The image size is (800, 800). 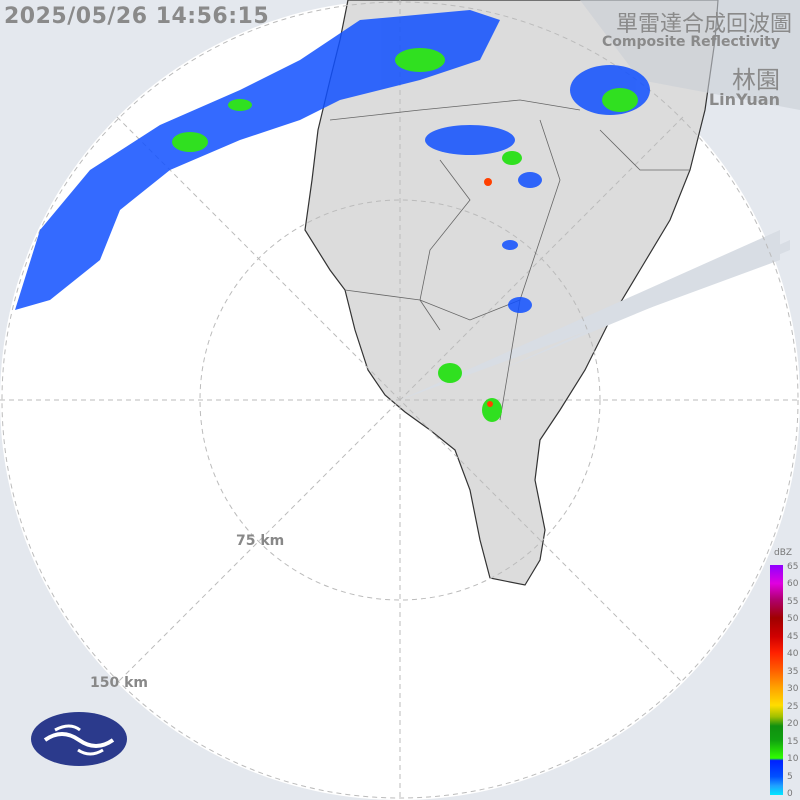 What do you see at coordinates (691, 42) in the screenshot?
I see `title-english: Composite Reflectivity` at bounding box center [691, 42].